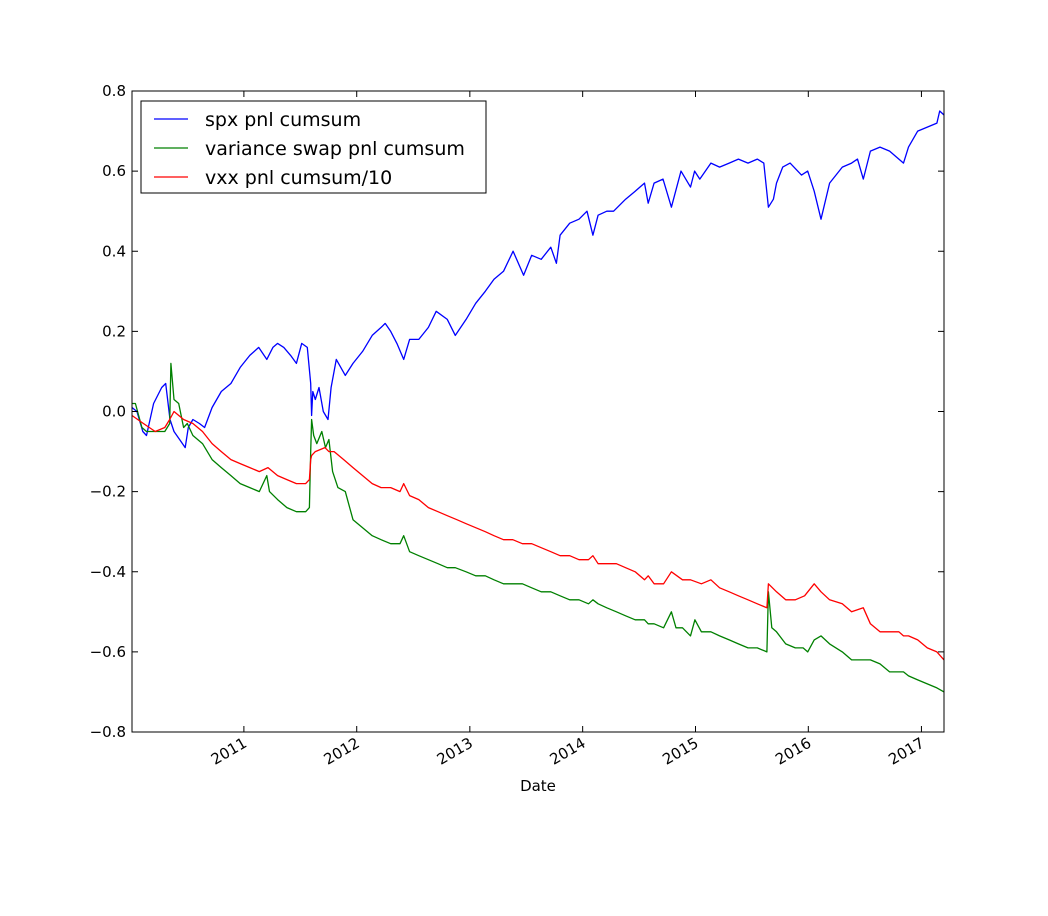 This screenshot has width=1048, height=916. I want to click on legend-entry: spx pnl cumsum, so click(283, 120).